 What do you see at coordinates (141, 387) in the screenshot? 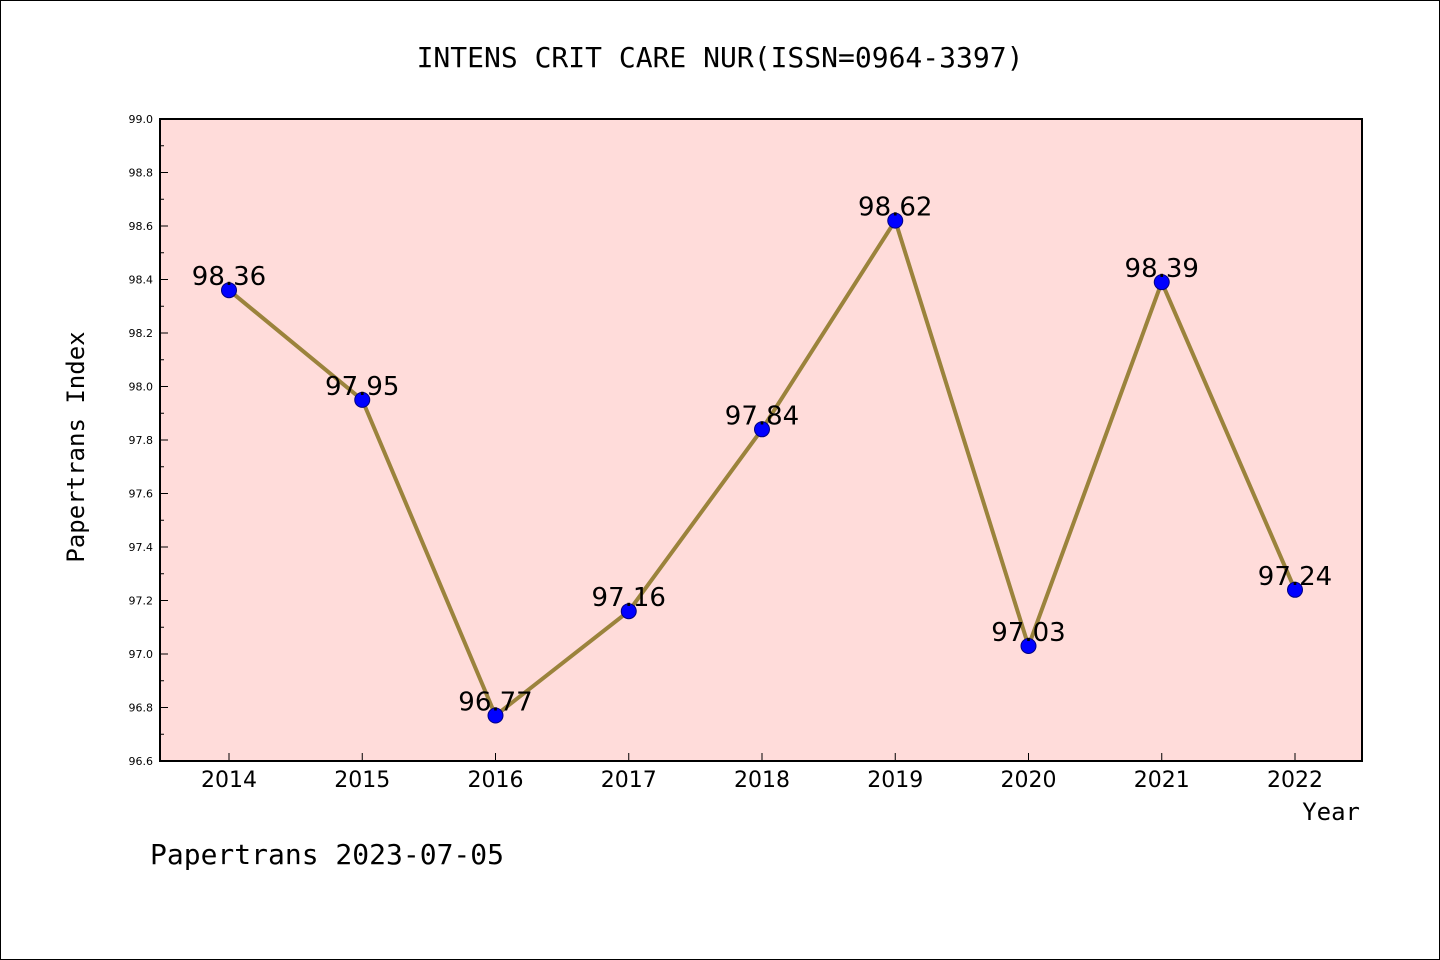
I see `y-tick-label: 98.0` at bounding box center [141, 387].